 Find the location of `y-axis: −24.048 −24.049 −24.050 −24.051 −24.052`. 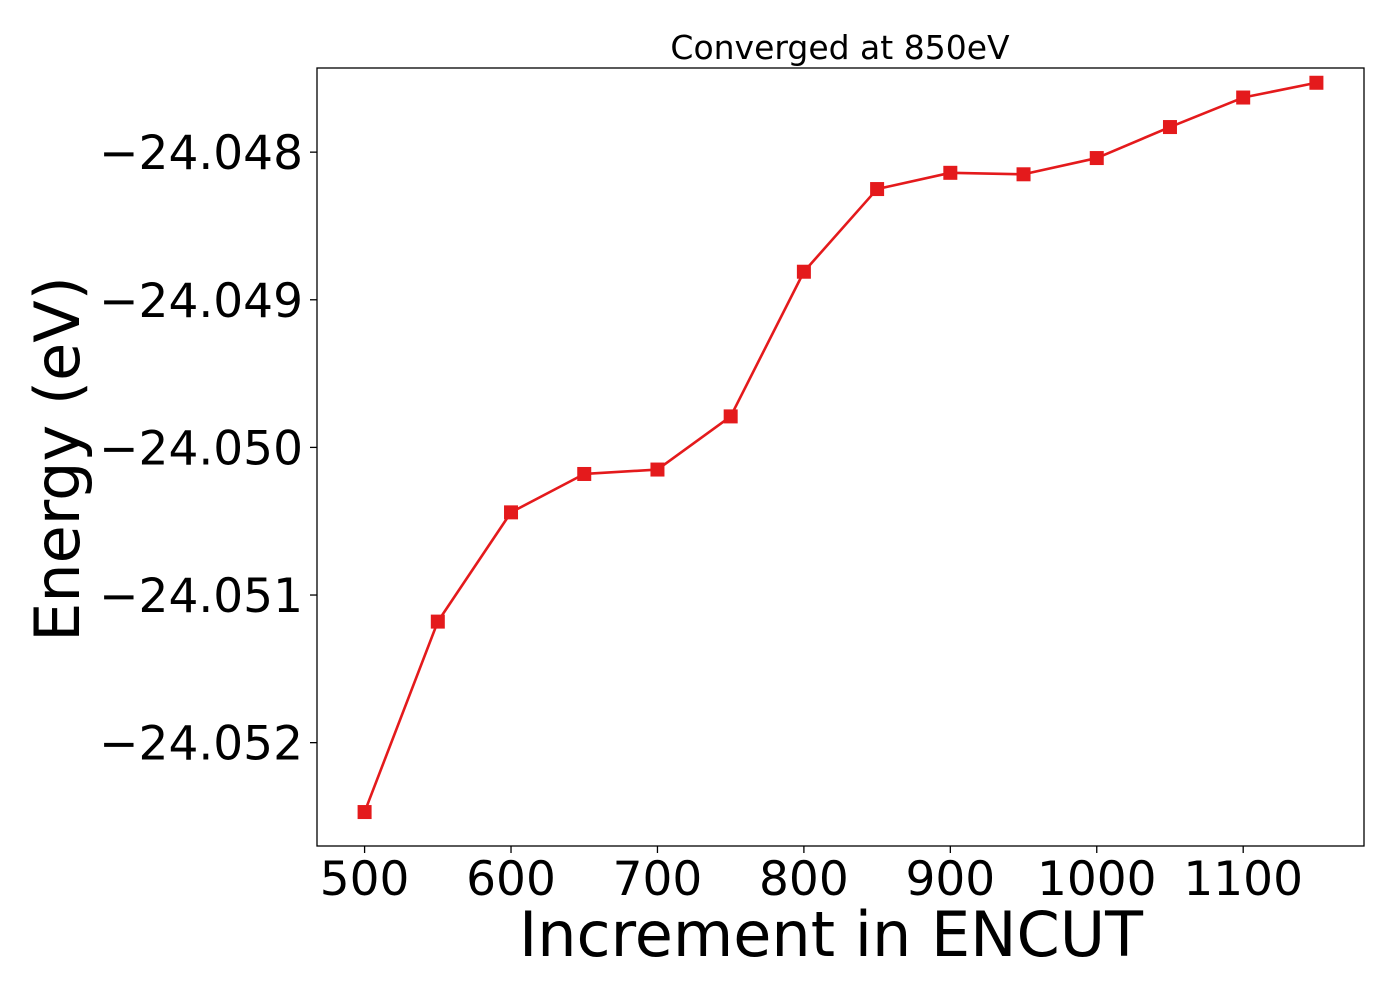

y-axis: −24.048 −24.049 −24.050 −24.051 −24.052 is located at coordinates (208, 449).